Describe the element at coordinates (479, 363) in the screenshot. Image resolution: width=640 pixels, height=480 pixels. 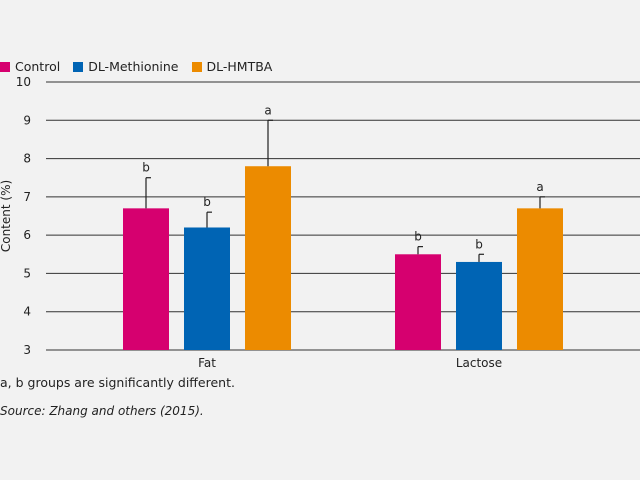
I see `x-tick-label: Lactose` at that location.